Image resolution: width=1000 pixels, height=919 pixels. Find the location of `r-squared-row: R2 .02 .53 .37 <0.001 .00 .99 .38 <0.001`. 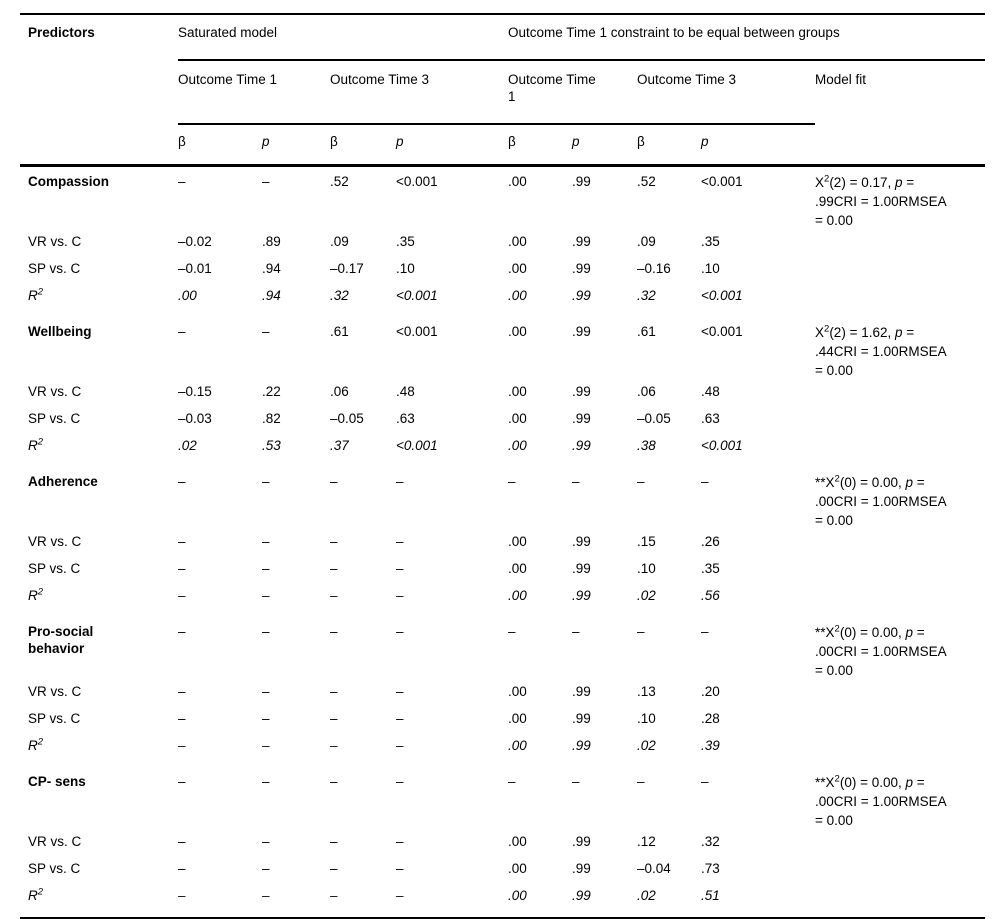

r-squared-row: R2 .02 .53 .37 <0.001 .00 .99 .38 <0.001 is located at coordinates (502, 450).